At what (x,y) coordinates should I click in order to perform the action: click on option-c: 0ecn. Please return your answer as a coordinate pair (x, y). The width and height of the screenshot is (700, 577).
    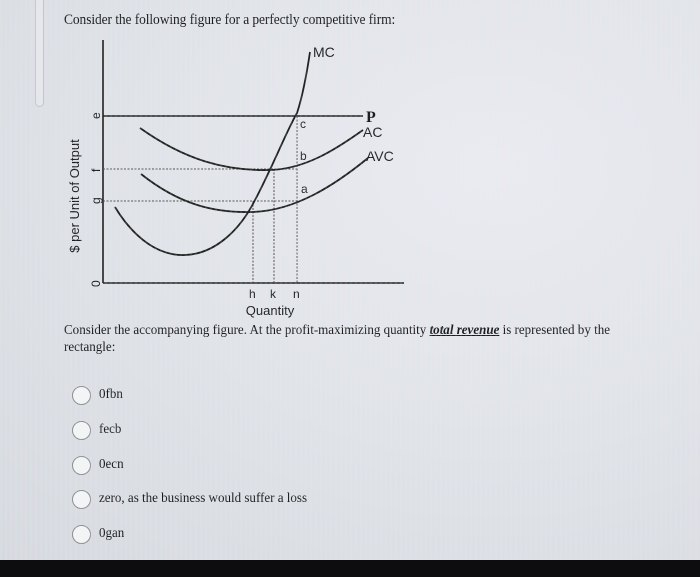
    Looking at the image, I should click on (98, 465).